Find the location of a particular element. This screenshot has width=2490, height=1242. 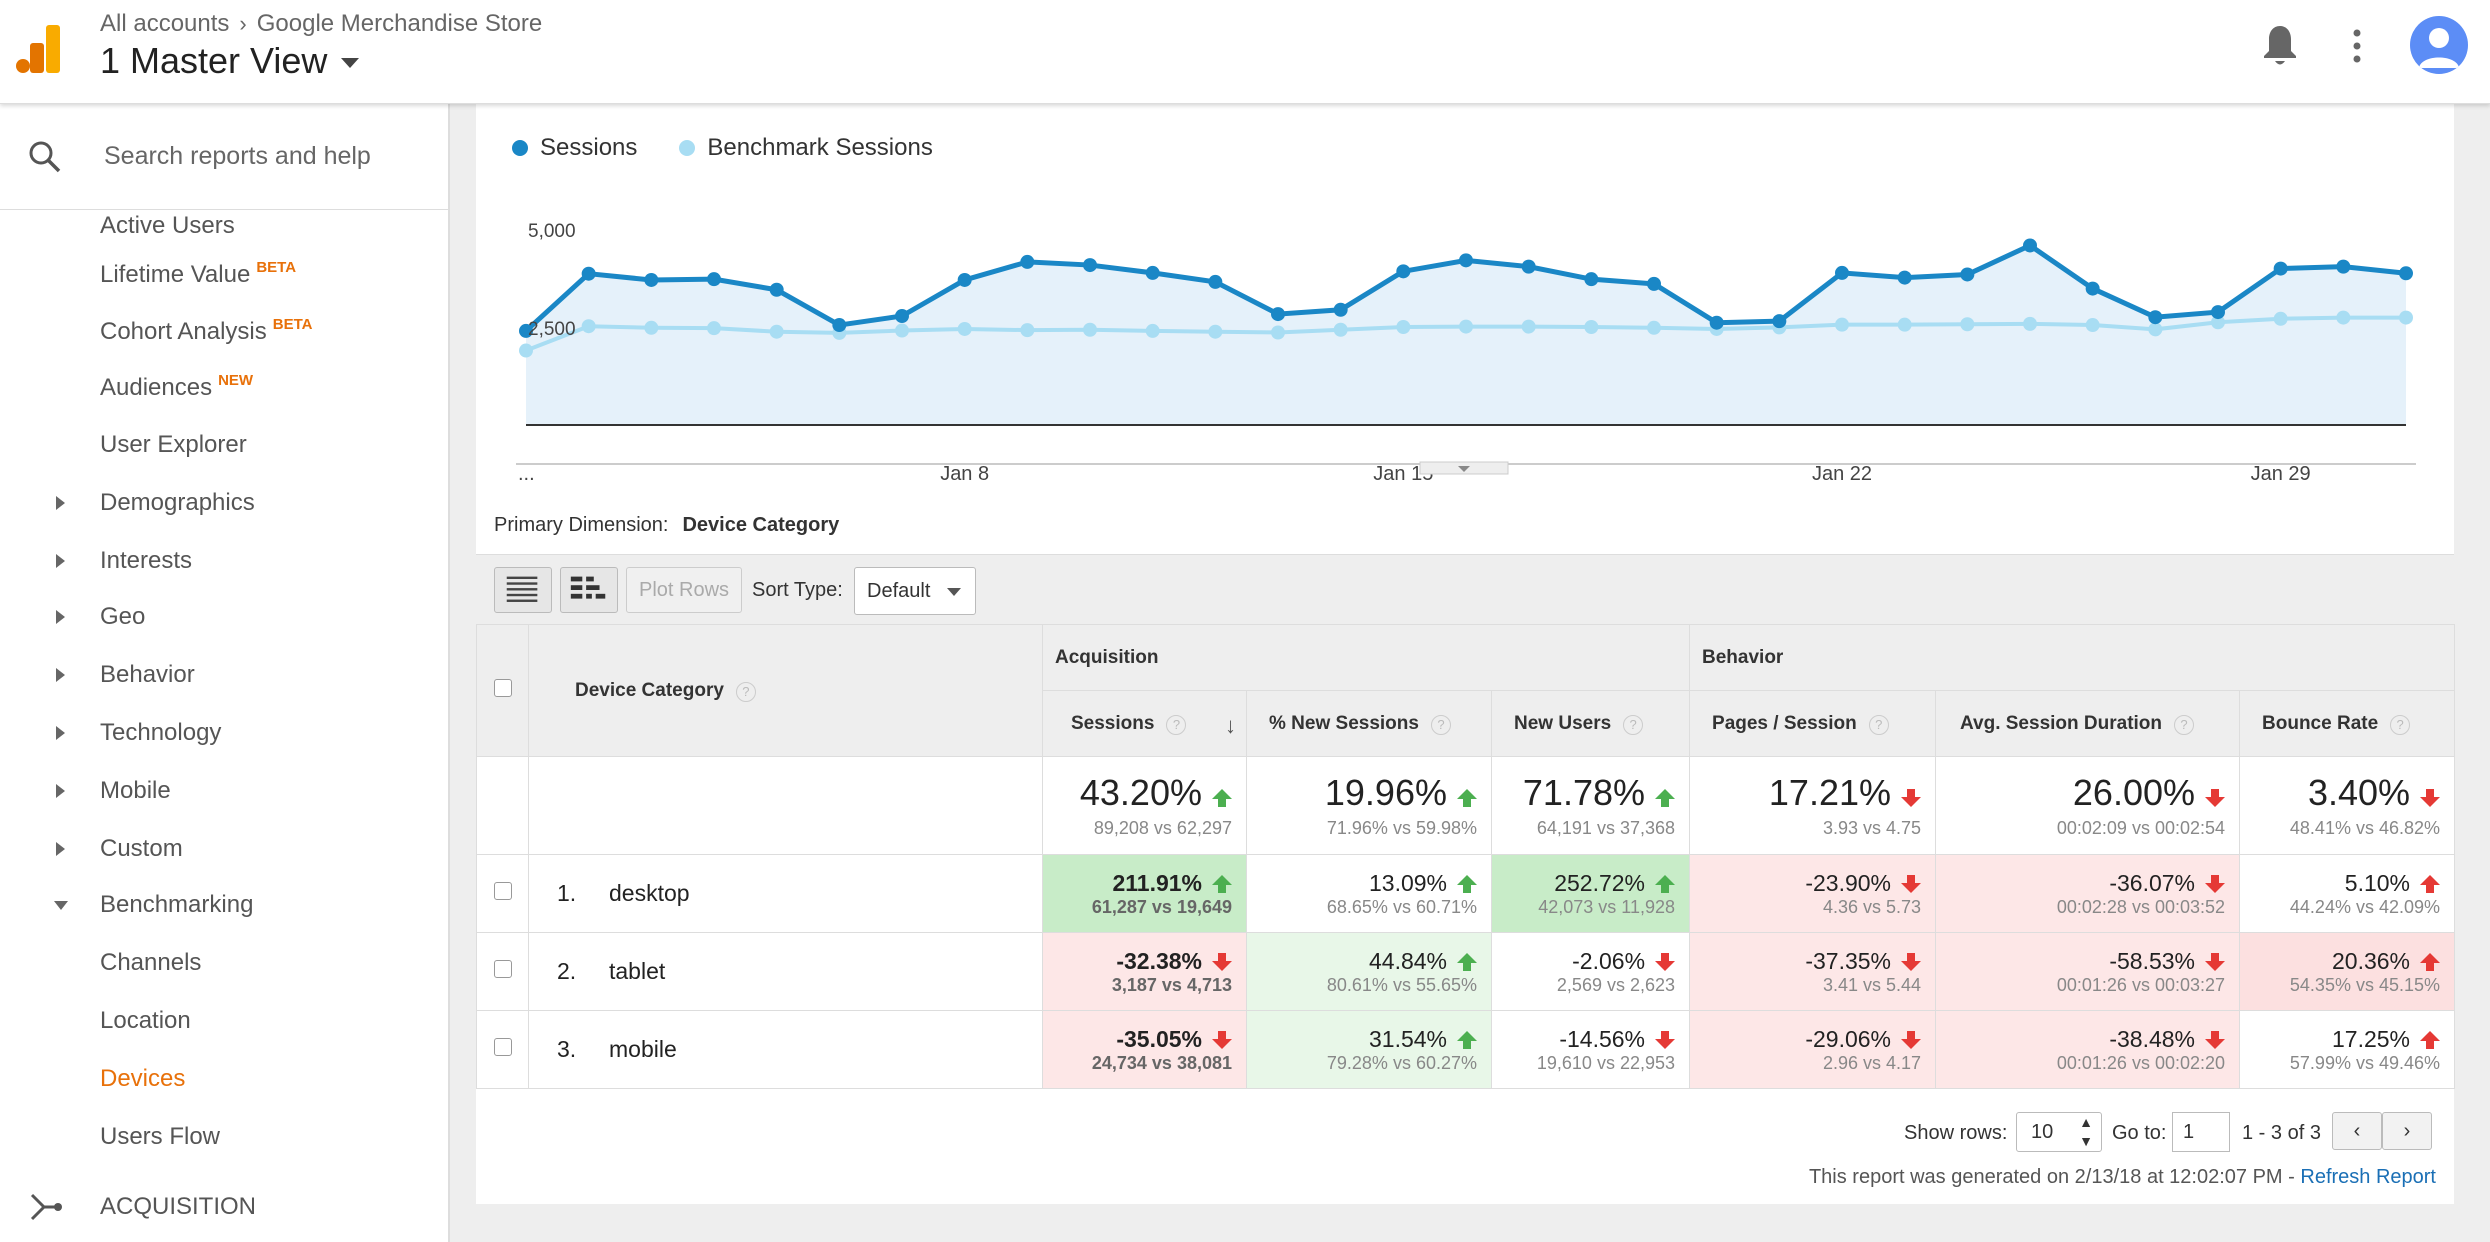

sidebar-item-demographics: Demographics is located at coordinates (224, 503).